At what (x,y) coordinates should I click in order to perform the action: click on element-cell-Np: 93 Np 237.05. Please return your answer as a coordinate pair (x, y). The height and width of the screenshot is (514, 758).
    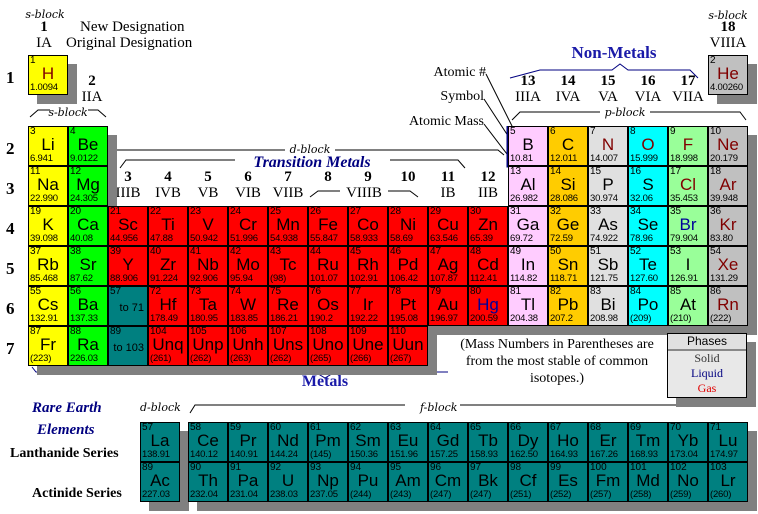
    Looking at the image, I should click on (328, 482).